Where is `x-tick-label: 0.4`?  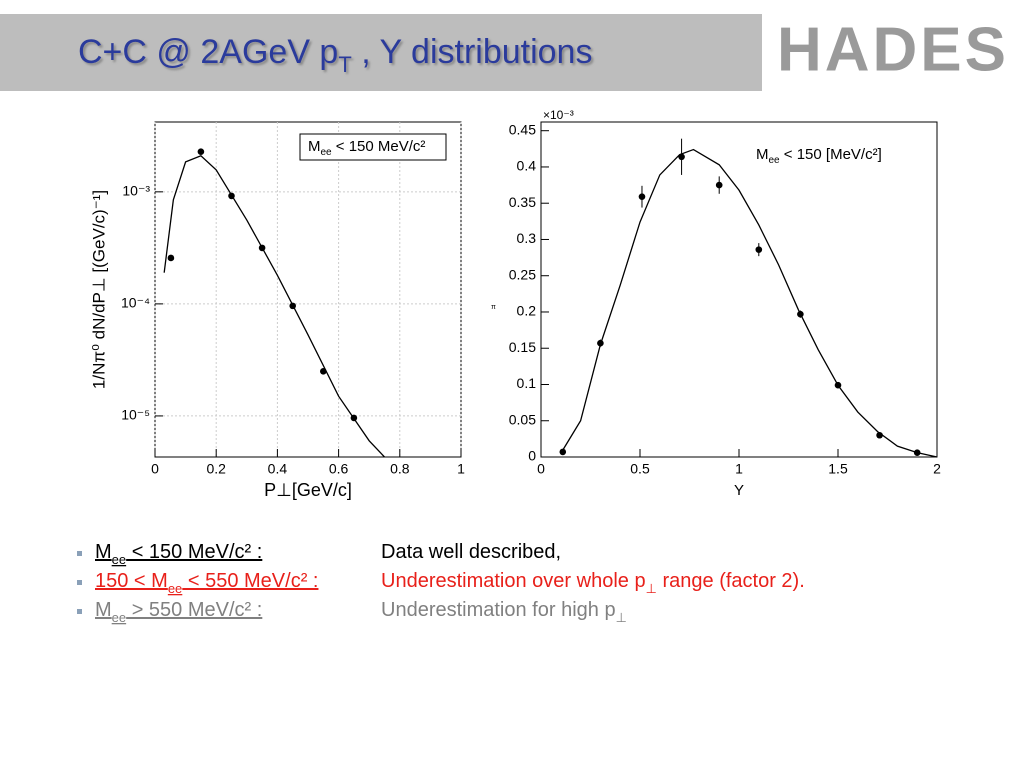 x-tick-label: 0.4 is located at coordinates (278, 469).